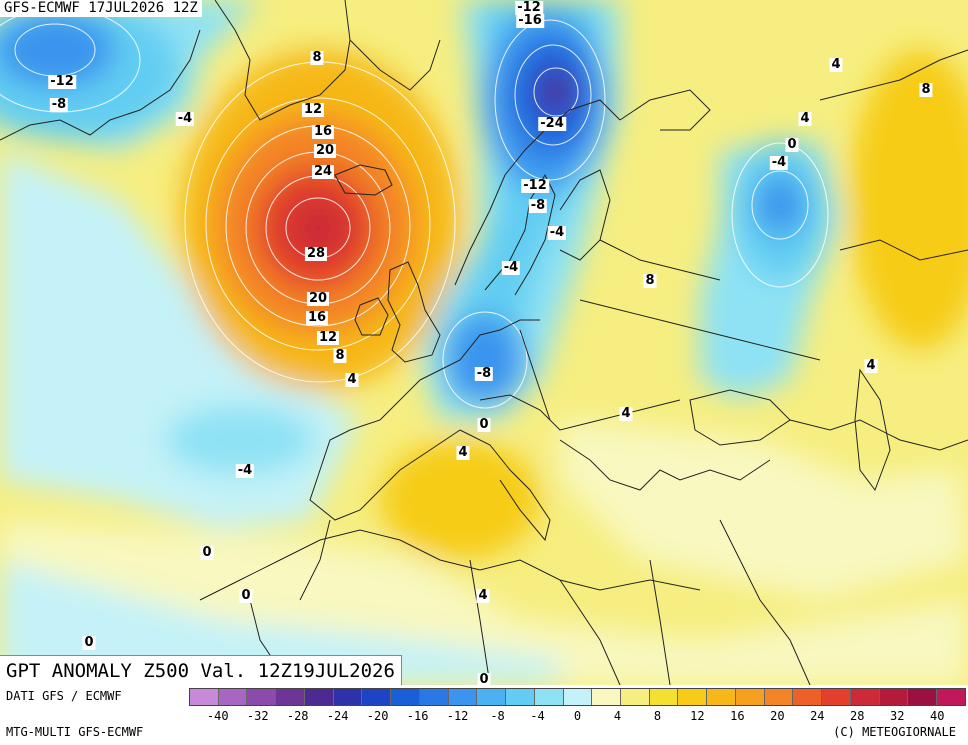 This screenshot has width=968, height=745. What do you see at coordinates (697, 716) in the screenshot?
I see `scale-tick-label: 12` at bounding box center [697, 716].